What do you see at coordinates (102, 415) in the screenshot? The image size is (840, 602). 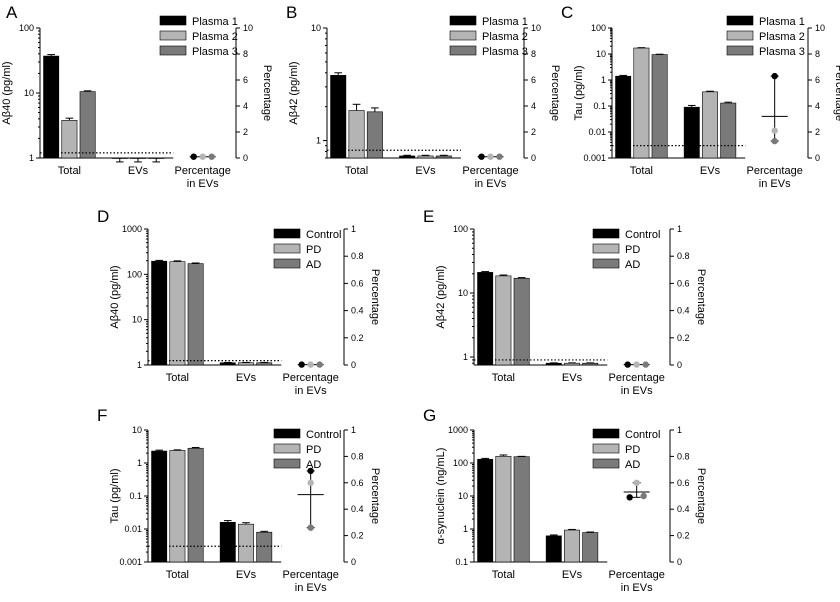 I see `panel-letter: F` at bounding box center [102, 415].